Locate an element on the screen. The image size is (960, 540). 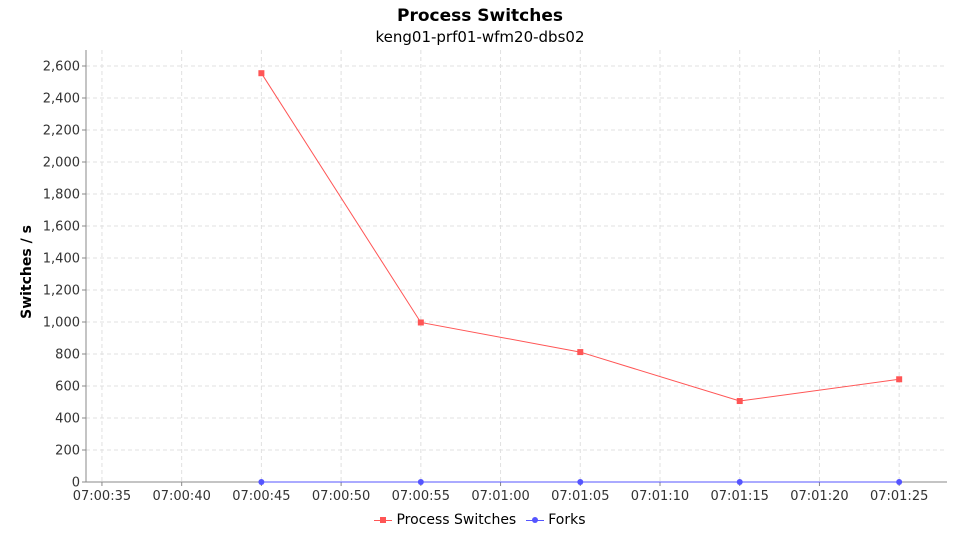
x-tick-label: 07:01:05 is located at coordinates (580, 496).